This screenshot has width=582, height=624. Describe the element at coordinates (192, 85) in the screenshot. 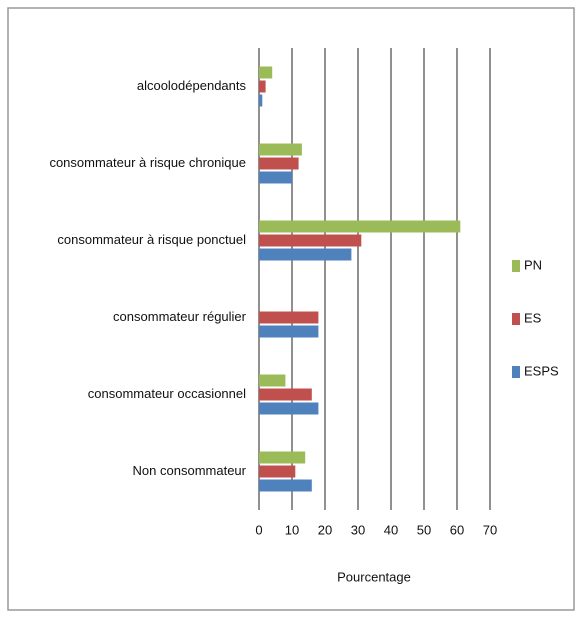

I see `y-tick-label: alcoolodépendants` at that location.